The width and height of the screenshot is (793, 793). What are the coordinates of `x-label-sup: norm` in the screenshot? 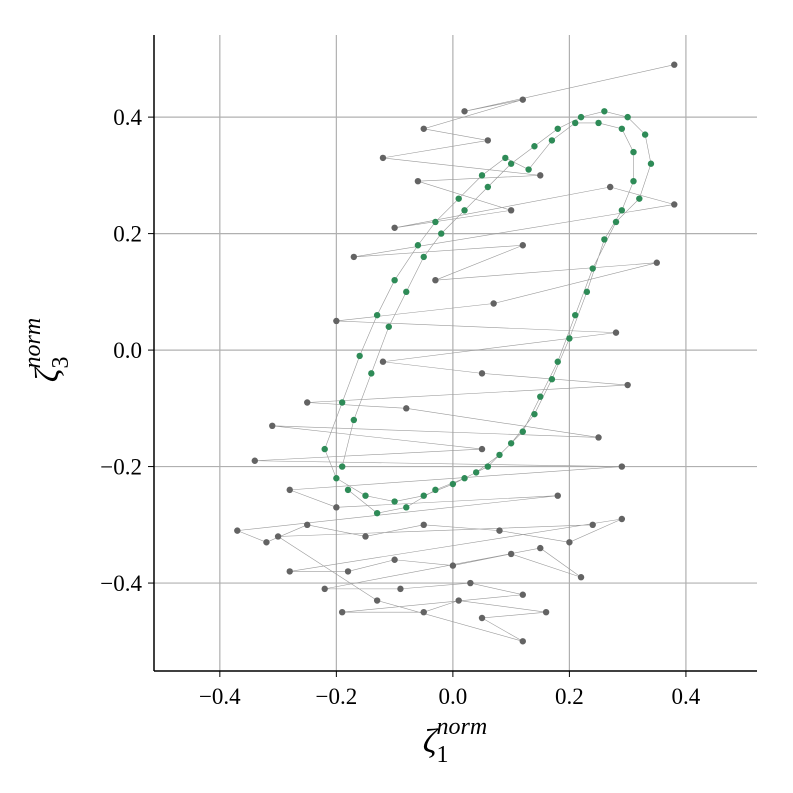 It's located at (462, 727).